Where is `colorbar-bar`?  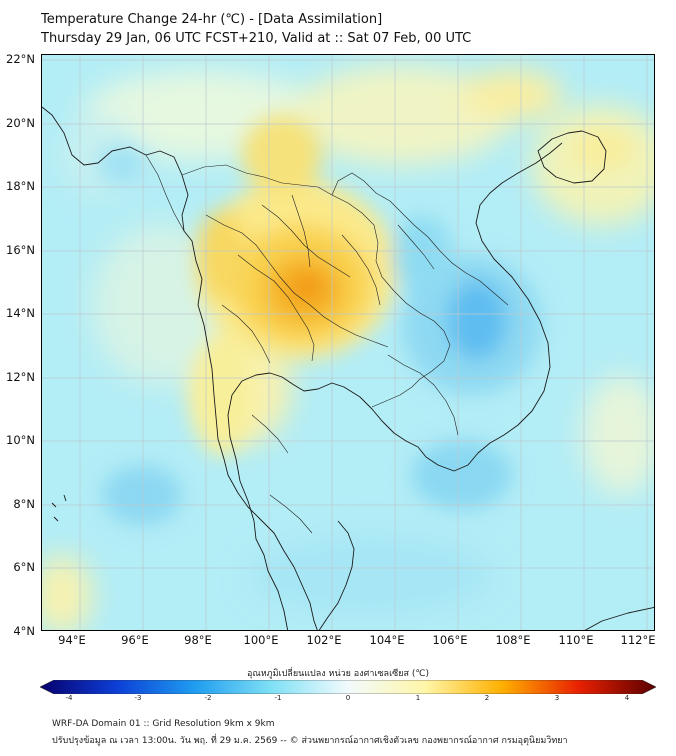
colorbar-bar is located at coordinates (348, 687).